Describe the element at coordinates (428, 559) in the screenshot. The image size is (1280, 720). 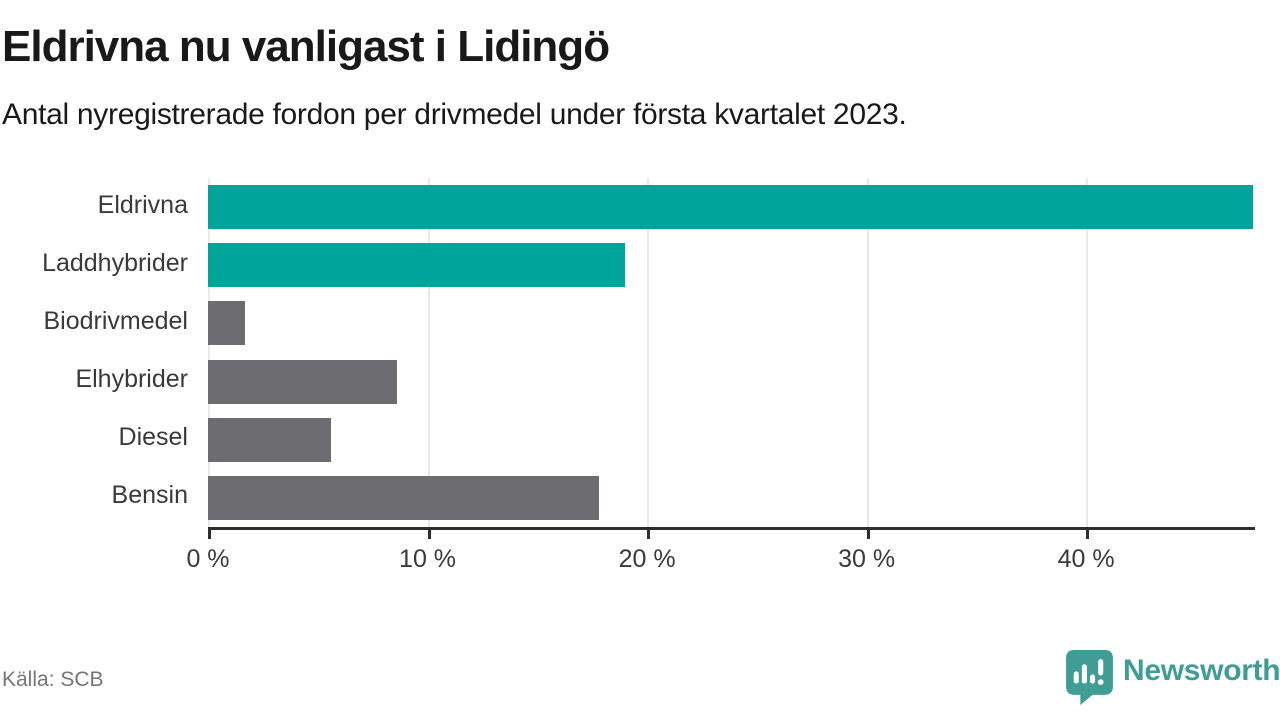
I see `x-tick-label: 10 %` at that location.